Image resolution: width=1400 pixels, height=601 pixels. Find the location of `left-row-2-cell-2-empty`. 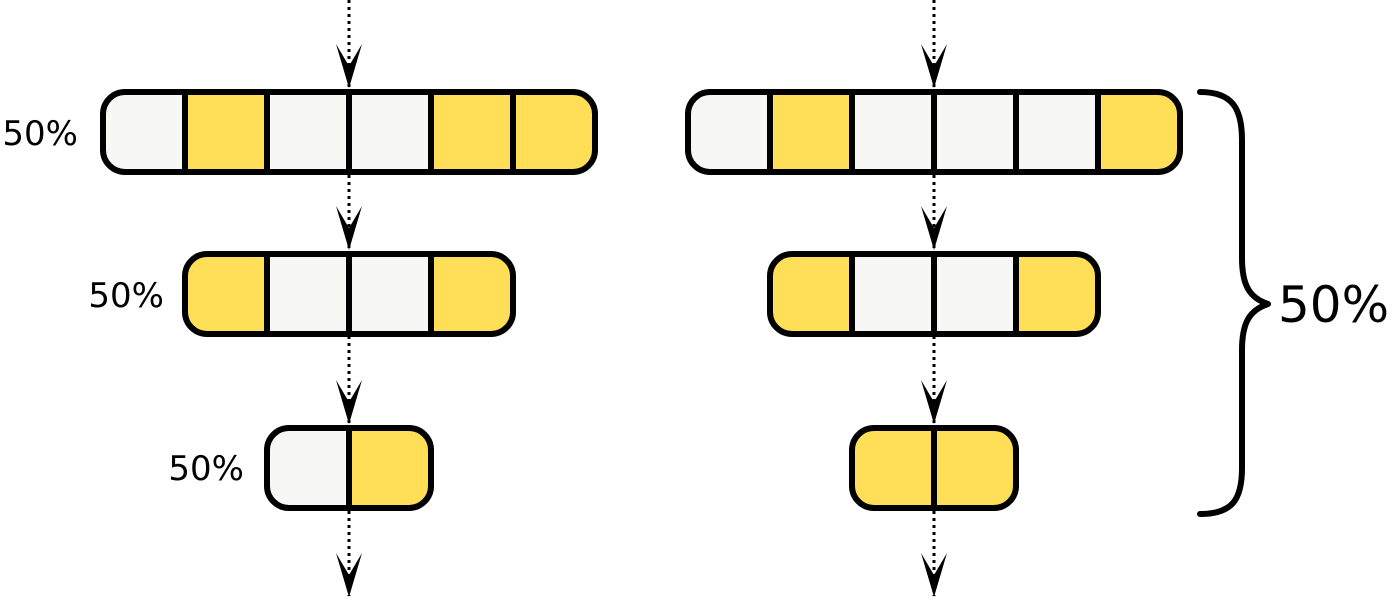

left-row-2-cell-2-empty is located at coordinates (308, 294).